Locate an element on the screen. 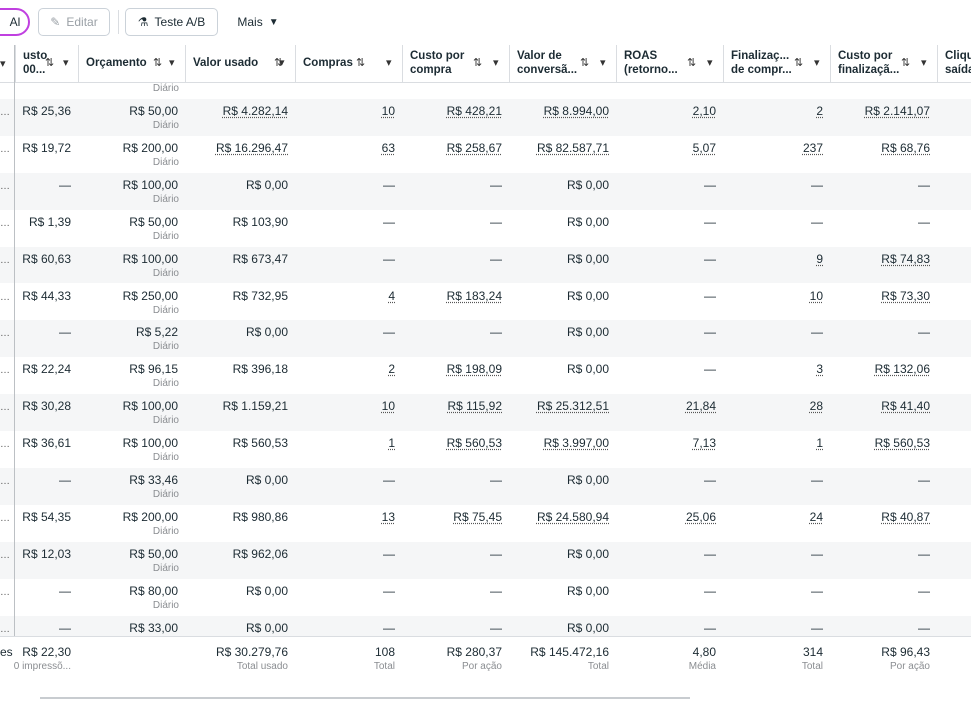 This screenshot has height=701, width=971. total-value: R$ 280,37 is located at coordinates (474, 652).